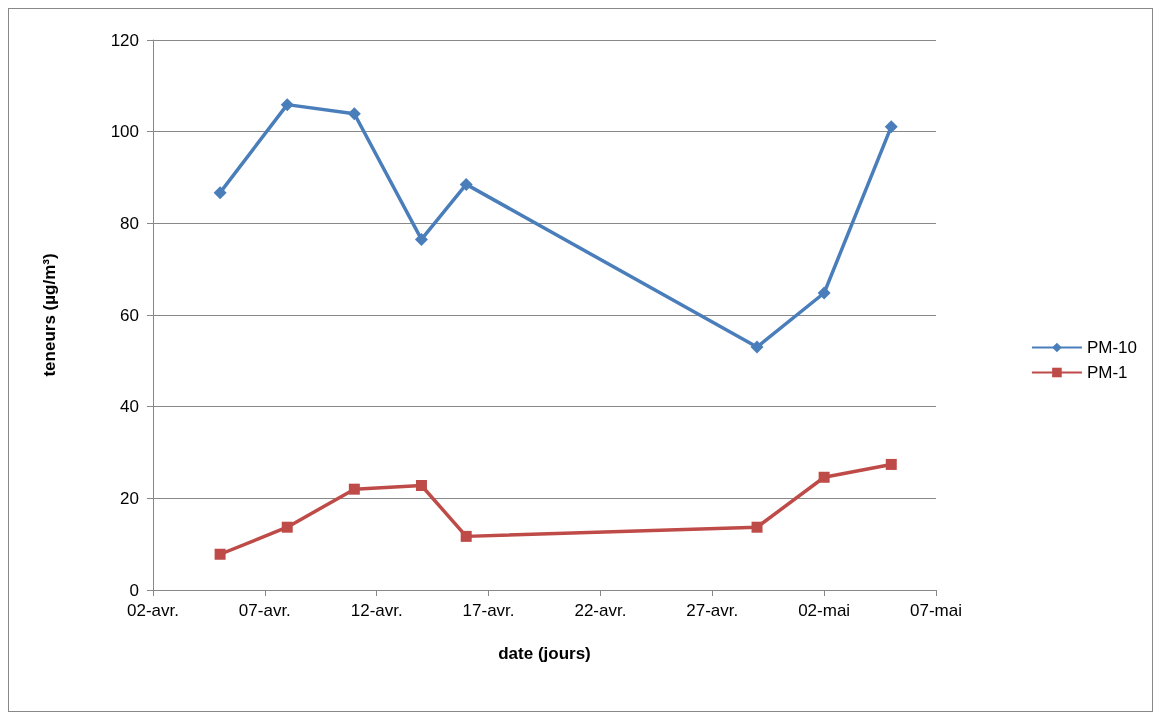 This screenshot has height=720, width=1161. I want to click on x-tick-label: 07-avr., so click(264, 610).